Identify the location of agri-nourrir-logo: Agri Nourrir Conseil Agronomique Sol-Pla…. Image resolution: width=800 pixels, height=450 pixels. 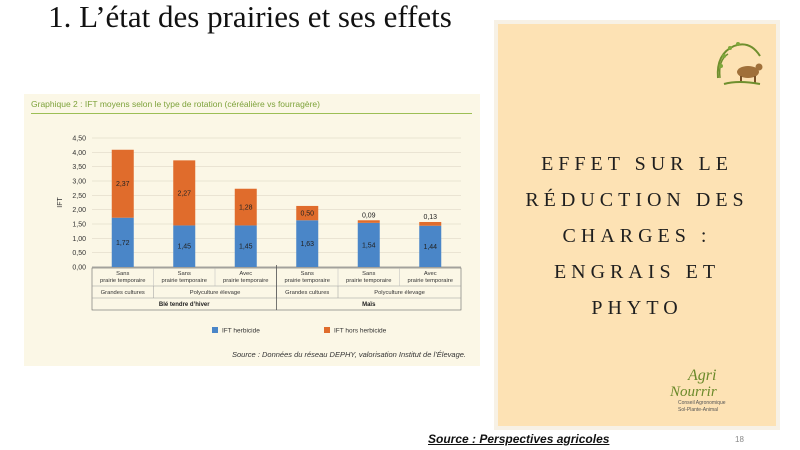
(711, 391).